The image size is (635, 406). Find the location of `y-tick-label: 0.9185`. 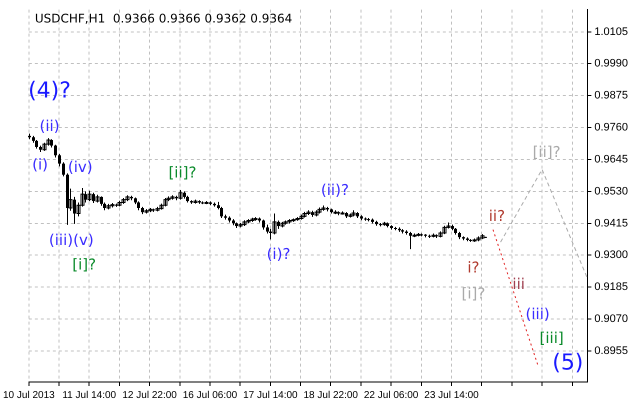

y-tick-label: 0.9185 is located at coordinates (611, 287).